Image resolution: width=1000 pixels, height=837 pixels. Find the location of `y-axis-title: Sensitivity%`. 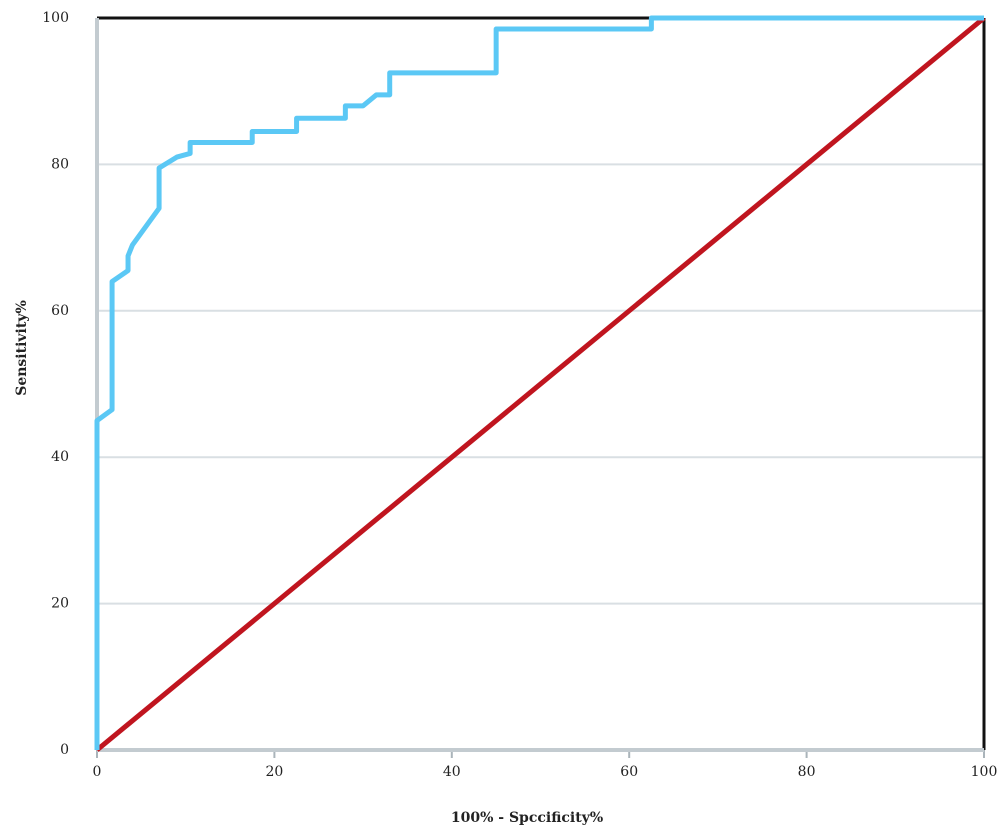

y-axis-title: Sensitivity% is located at coordinates (22, 348).